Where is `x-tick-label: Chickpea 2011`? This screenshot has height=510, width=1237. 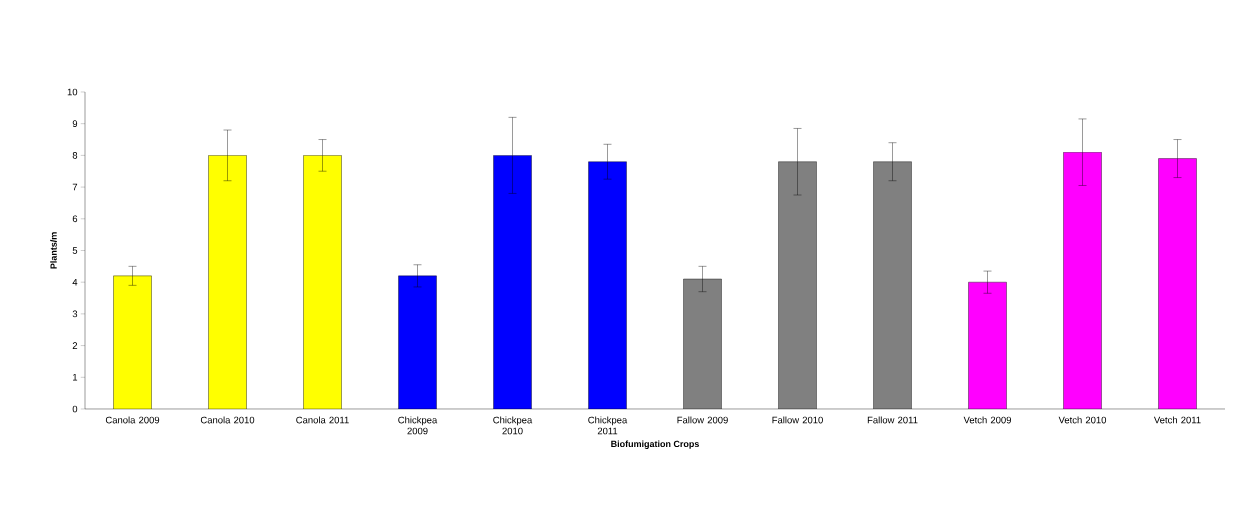
x-tick-label: Chickpea 2011 is located at coordinates (608, 425).